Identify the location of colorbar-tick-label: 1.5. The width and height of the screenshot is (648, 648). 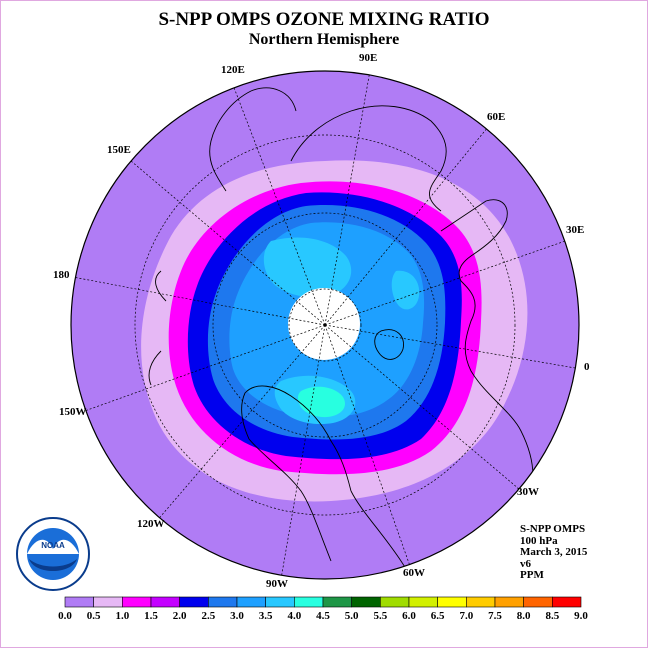
(151, 616).